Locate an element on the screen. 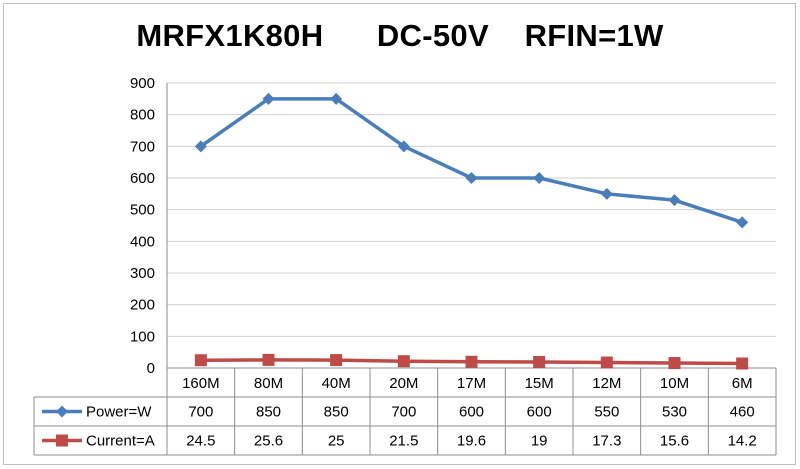 The image size is (800, 469). y-tick-label: 900 is located at coordinates (142, 83).